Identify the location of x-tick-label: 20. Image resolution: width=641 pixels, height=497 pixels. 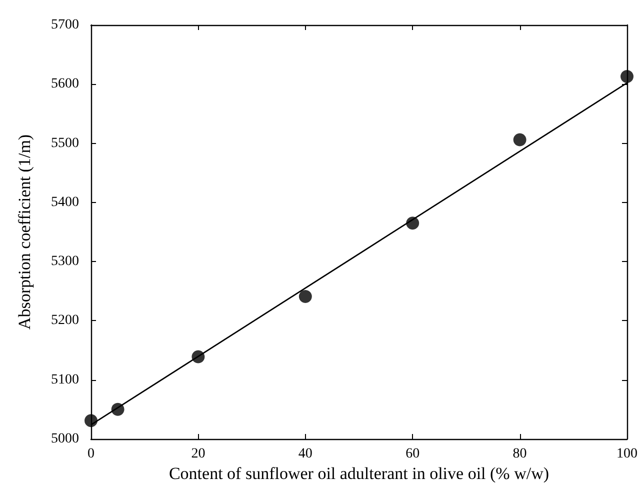
(198, 454).